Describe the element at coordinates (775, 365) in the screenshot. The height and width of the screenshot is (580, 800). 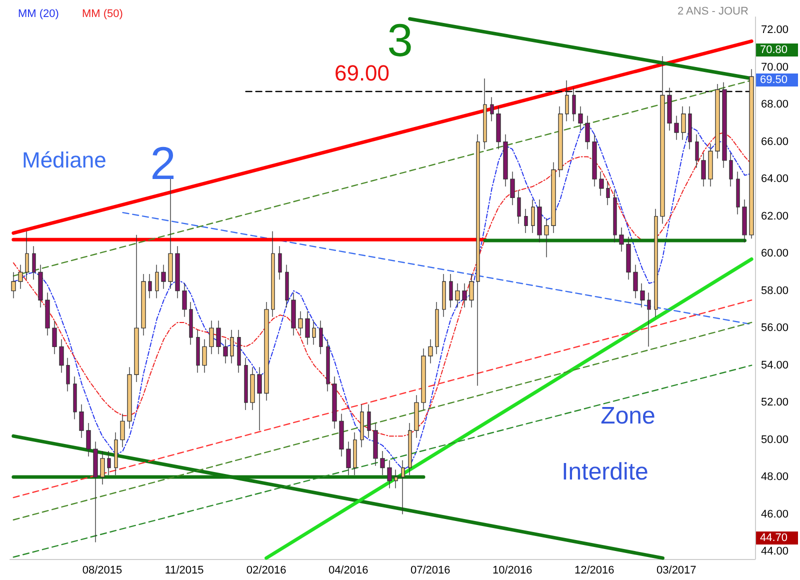
I see `y-tick-label: 54.00` at that location.